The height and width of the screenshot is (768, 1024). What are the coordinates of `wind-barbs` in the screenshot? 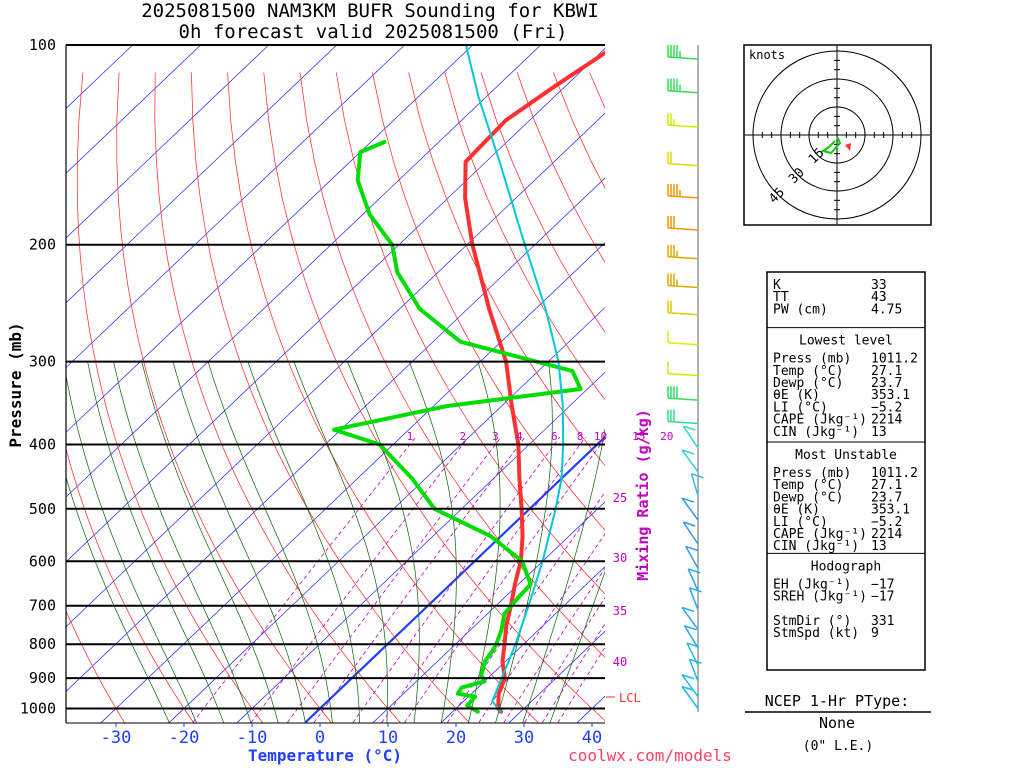 It's located at (685, 377).